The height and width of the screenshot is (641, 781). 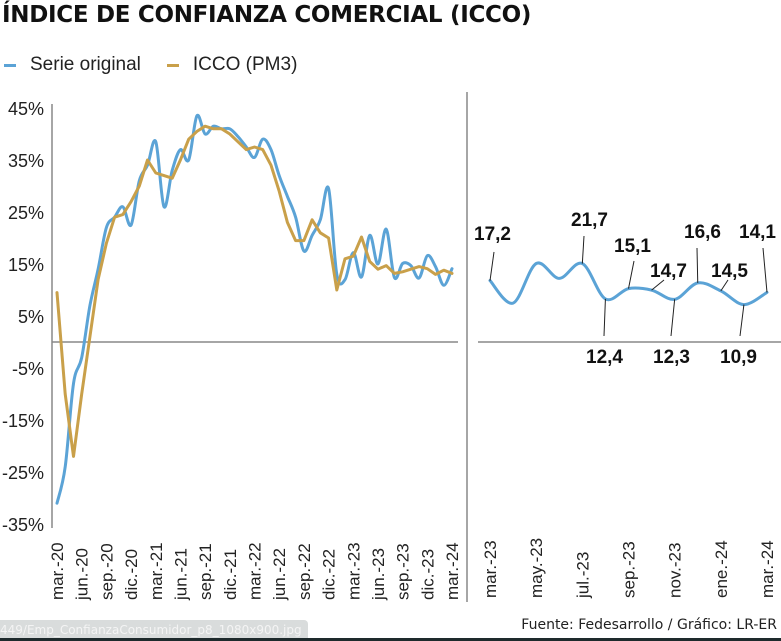 What do you see at coordinates (180, 574) in the screenshot?
I see `x-tick-label: jun.-21` at bounding box center [180, 574].